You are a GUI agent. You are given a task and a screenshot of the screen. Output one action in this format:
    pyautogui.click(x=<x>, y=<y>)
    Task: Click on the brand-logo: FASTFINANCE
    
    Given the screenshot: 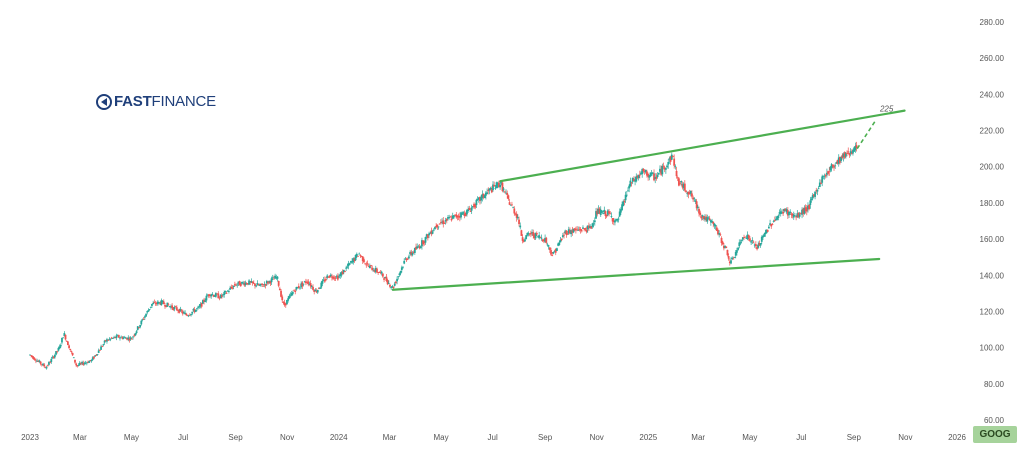 What is the action you would take?
    pyautogui.click(x=156, y=101)
    